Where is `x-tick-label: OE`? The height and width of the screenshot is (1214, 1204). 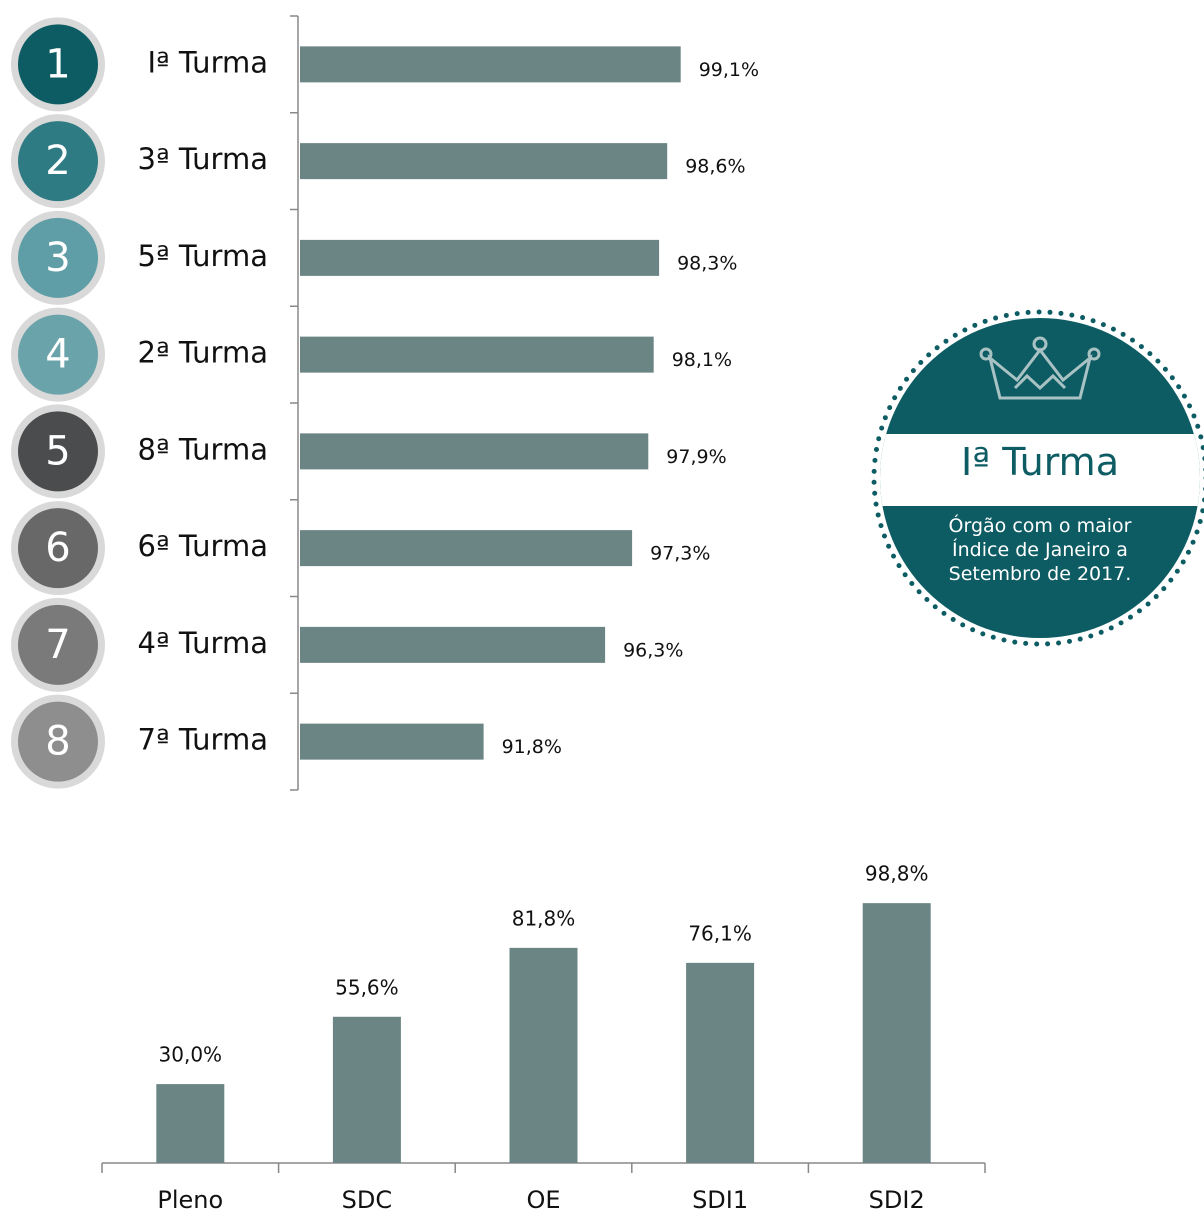 x-tick-label: OE is located at coordinates (543, 1200).